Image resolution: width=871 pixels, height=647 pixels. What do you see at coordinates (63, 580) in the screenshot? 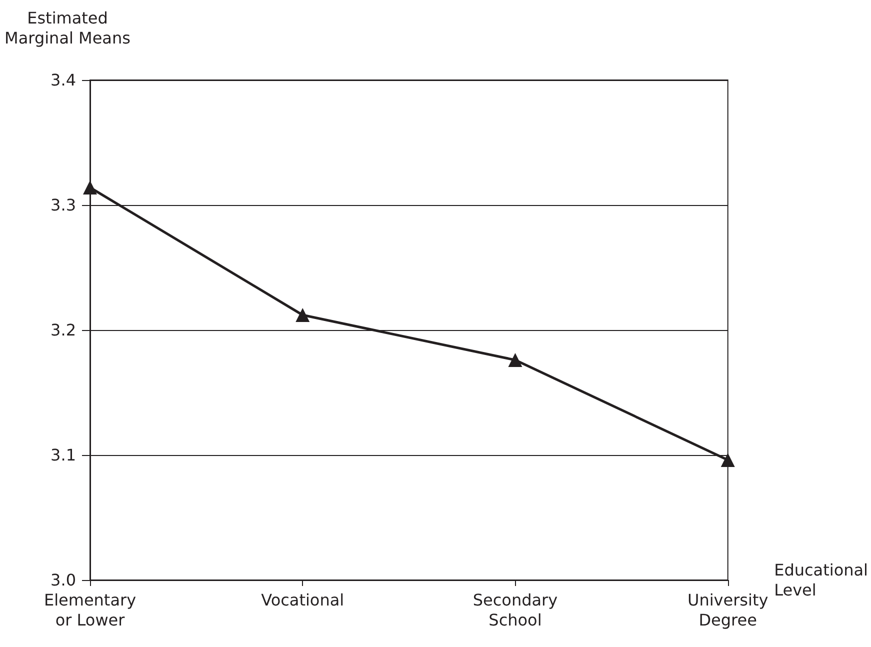
I see `y-tick-label: 3.0` at bounding box center [63, 580].